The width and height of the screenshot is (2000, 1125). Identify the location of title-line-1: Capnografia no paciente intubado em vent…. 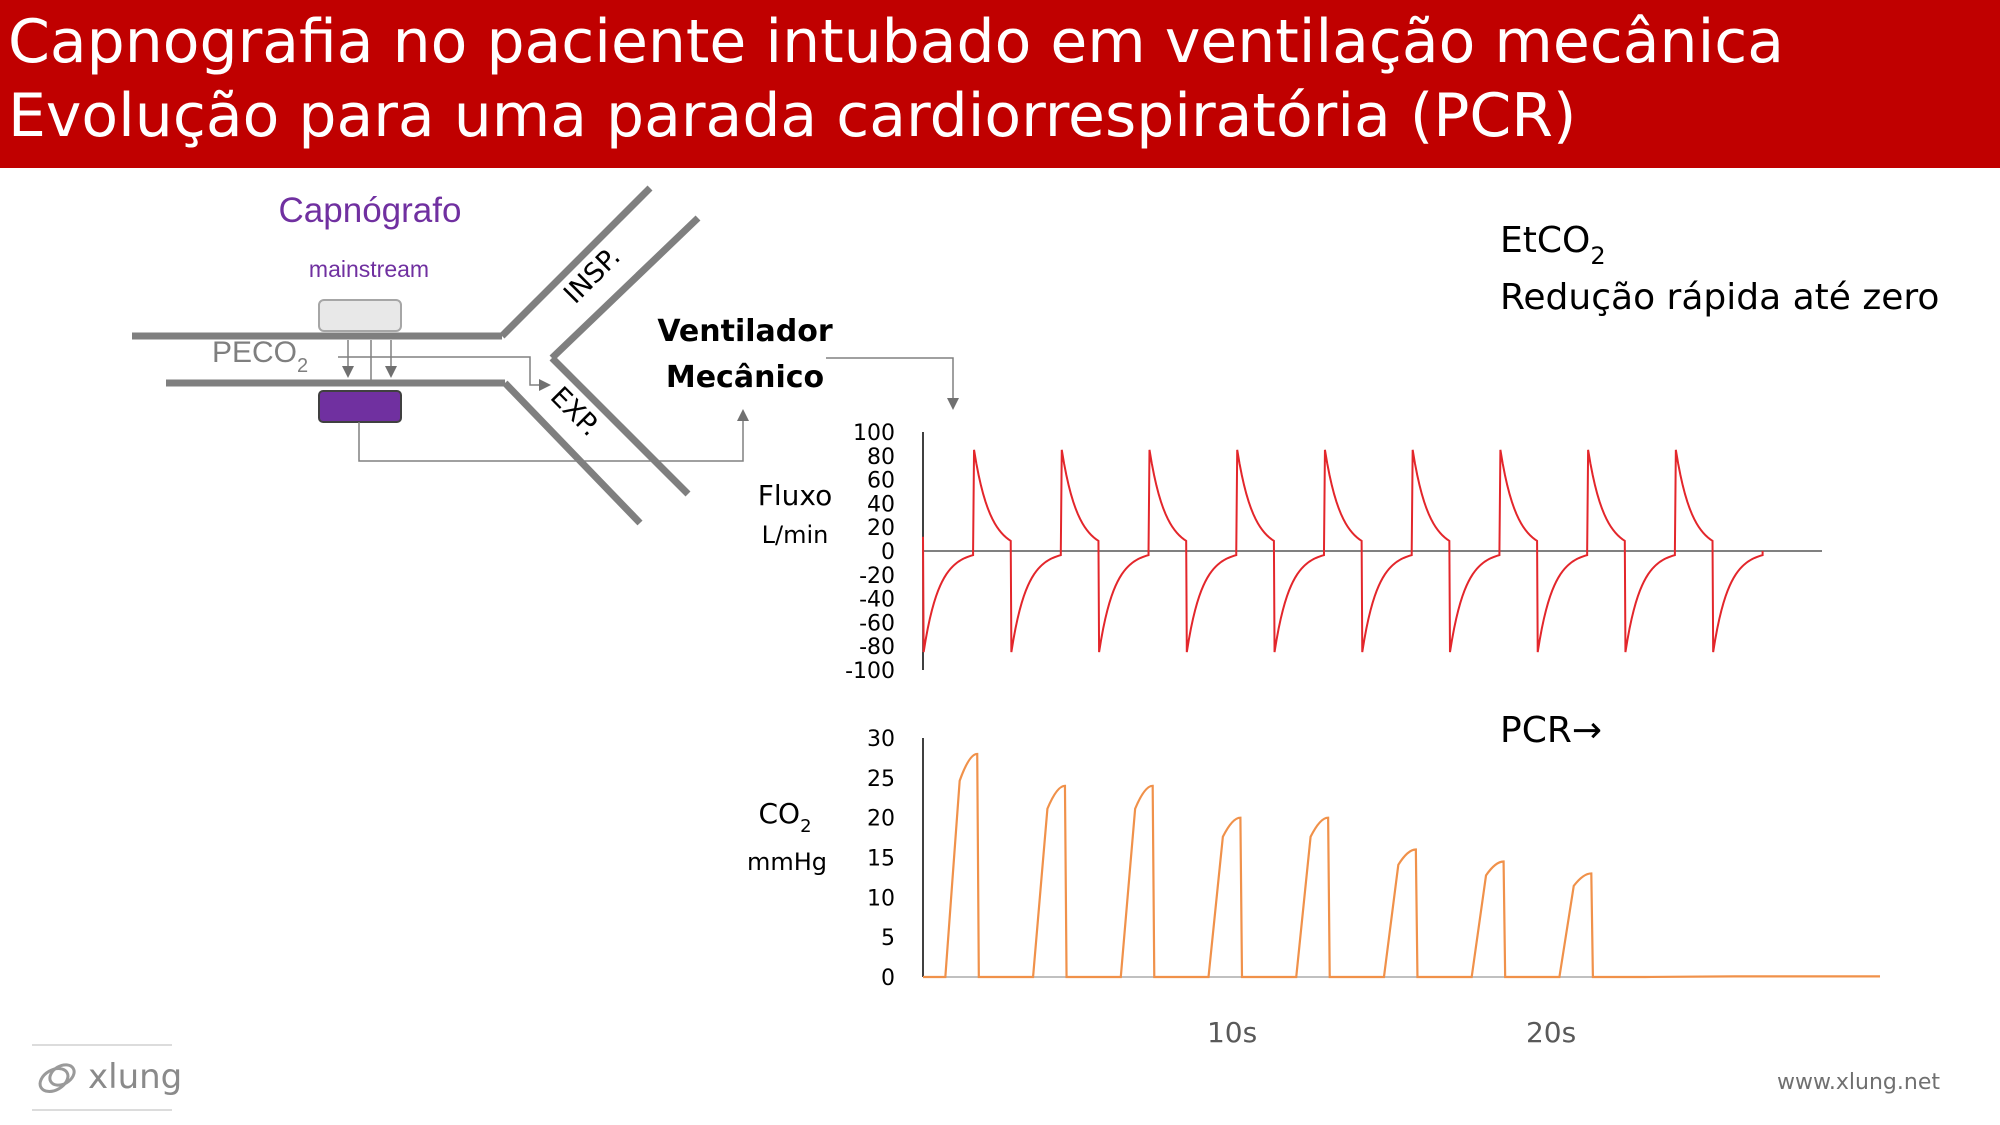
(896, 42).